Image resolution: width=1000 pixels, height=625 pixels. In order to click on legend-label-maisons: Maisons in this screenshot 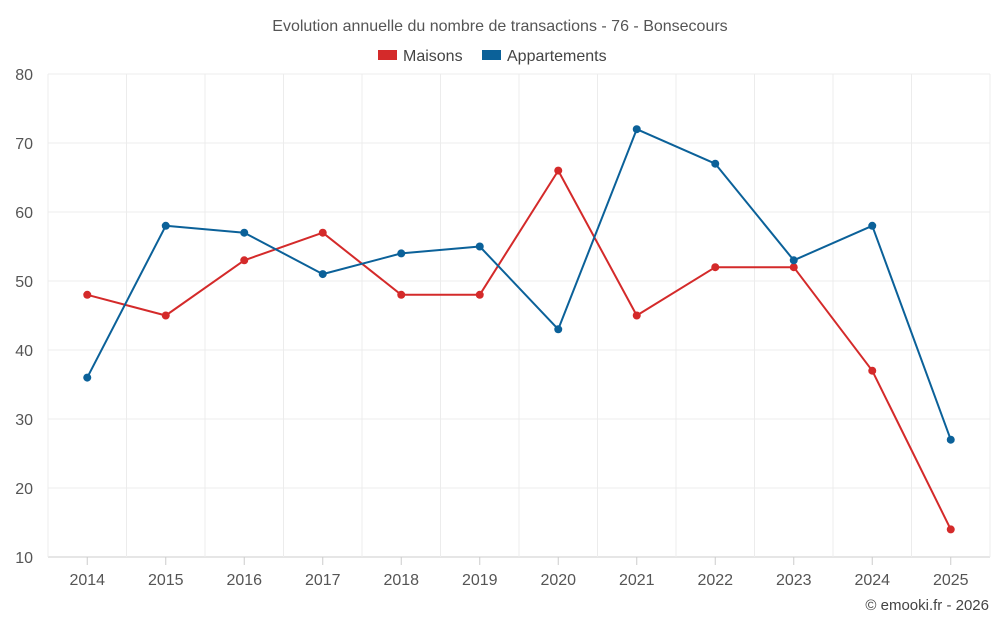, I will do `click(433, 56)`.